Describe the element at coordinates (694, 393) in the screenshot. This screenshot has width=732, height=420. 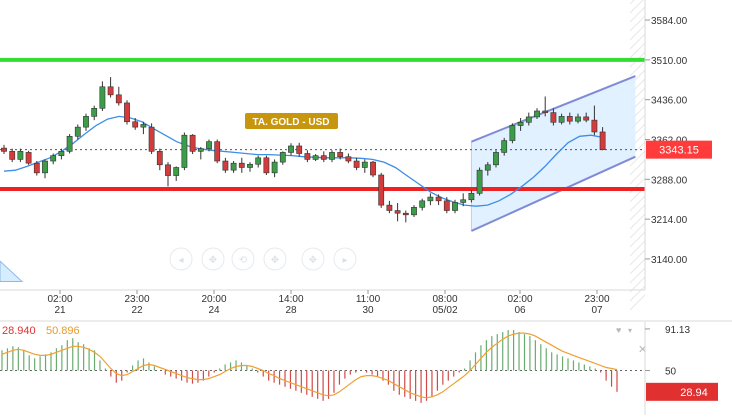
I see `oscillator-last-label: 28.94` at that location.